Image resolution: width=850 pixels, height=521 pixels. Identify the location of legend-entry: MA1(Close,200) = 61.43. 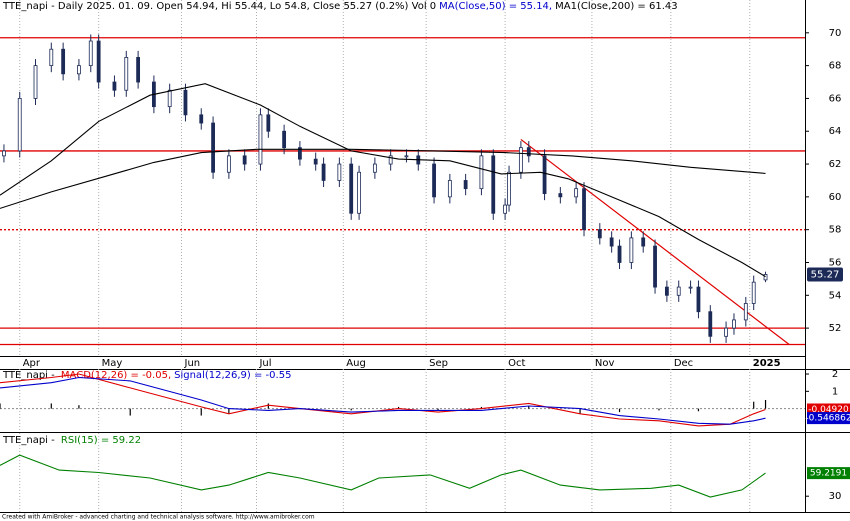
(616, 6).